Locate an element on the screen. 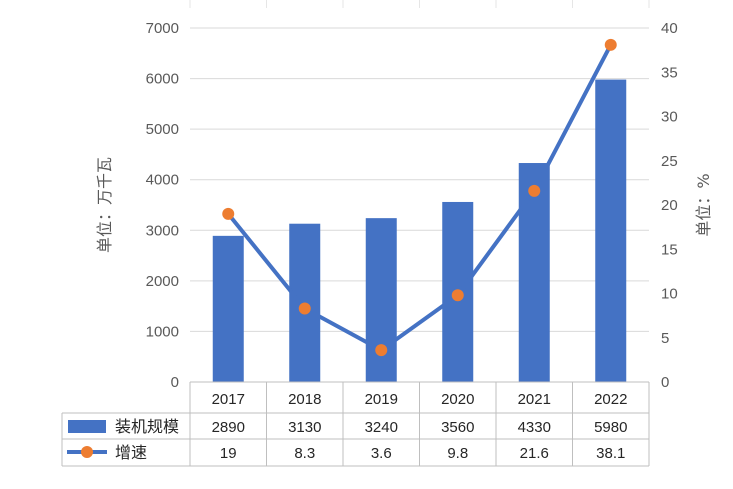 The image size is (733, 489). right-tick-label: 30 is located at coordinates (669, 117).